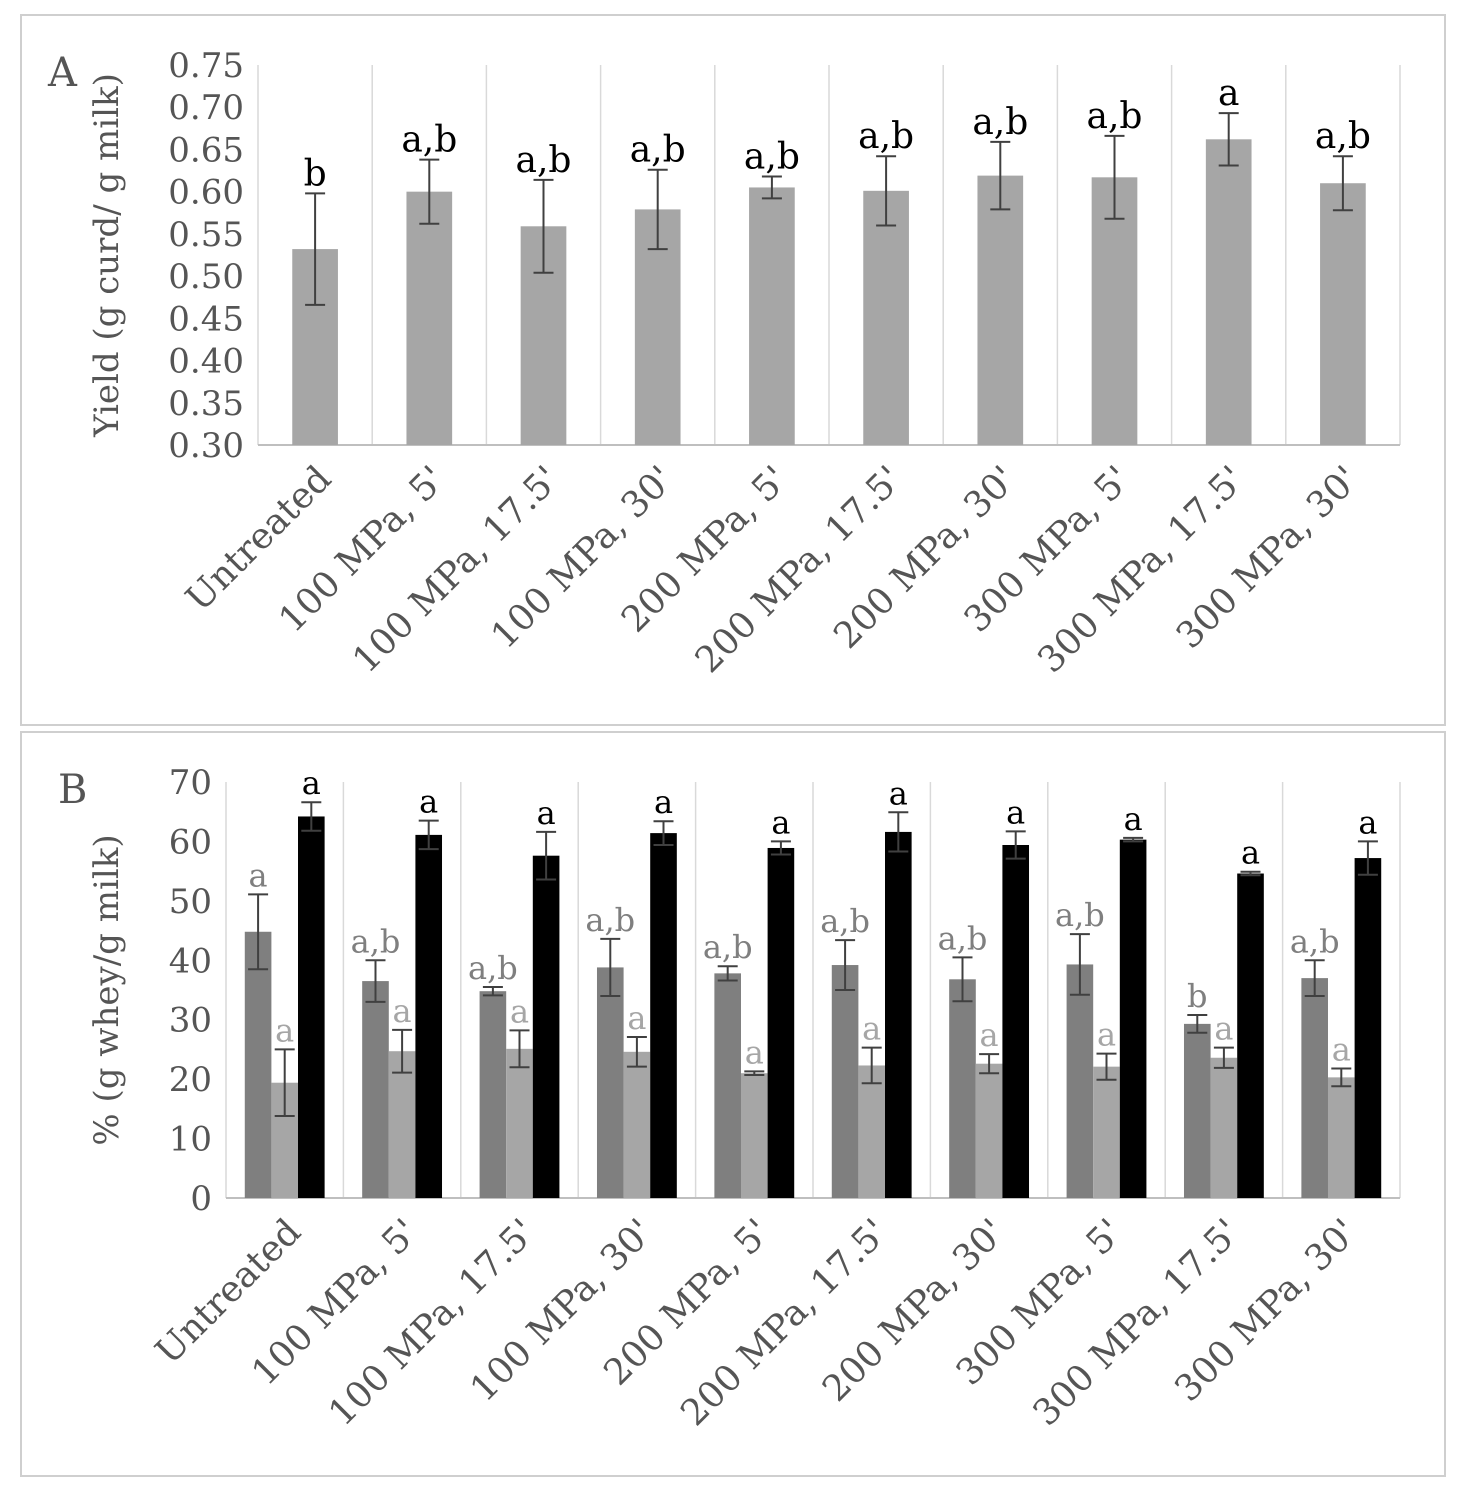 The width and height of the screenshot is (1460, 1493). What do you see at coordinates (190, 842) in the screenshot?
I see `chart-b-y-tick-label: 60` at bounding box center [190, 842].